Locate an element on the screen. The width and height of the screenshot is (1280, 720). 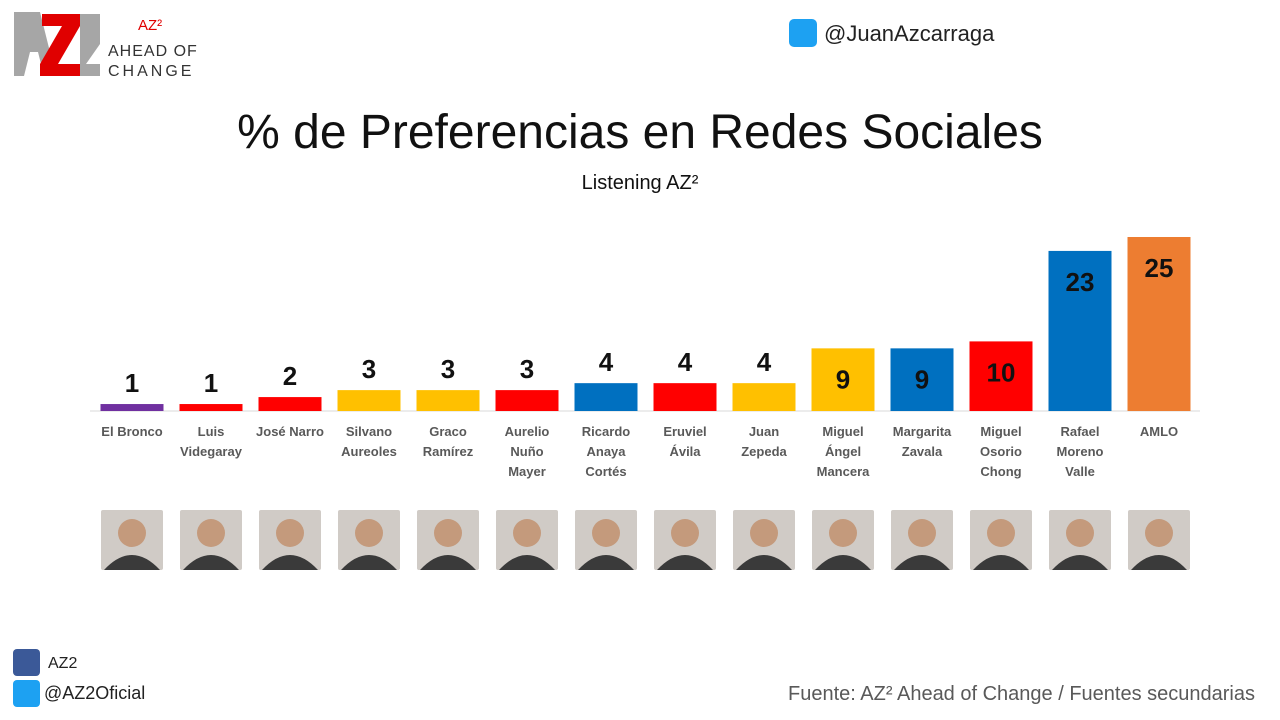
data-label: 23 is located at coordinates (1080, 282).